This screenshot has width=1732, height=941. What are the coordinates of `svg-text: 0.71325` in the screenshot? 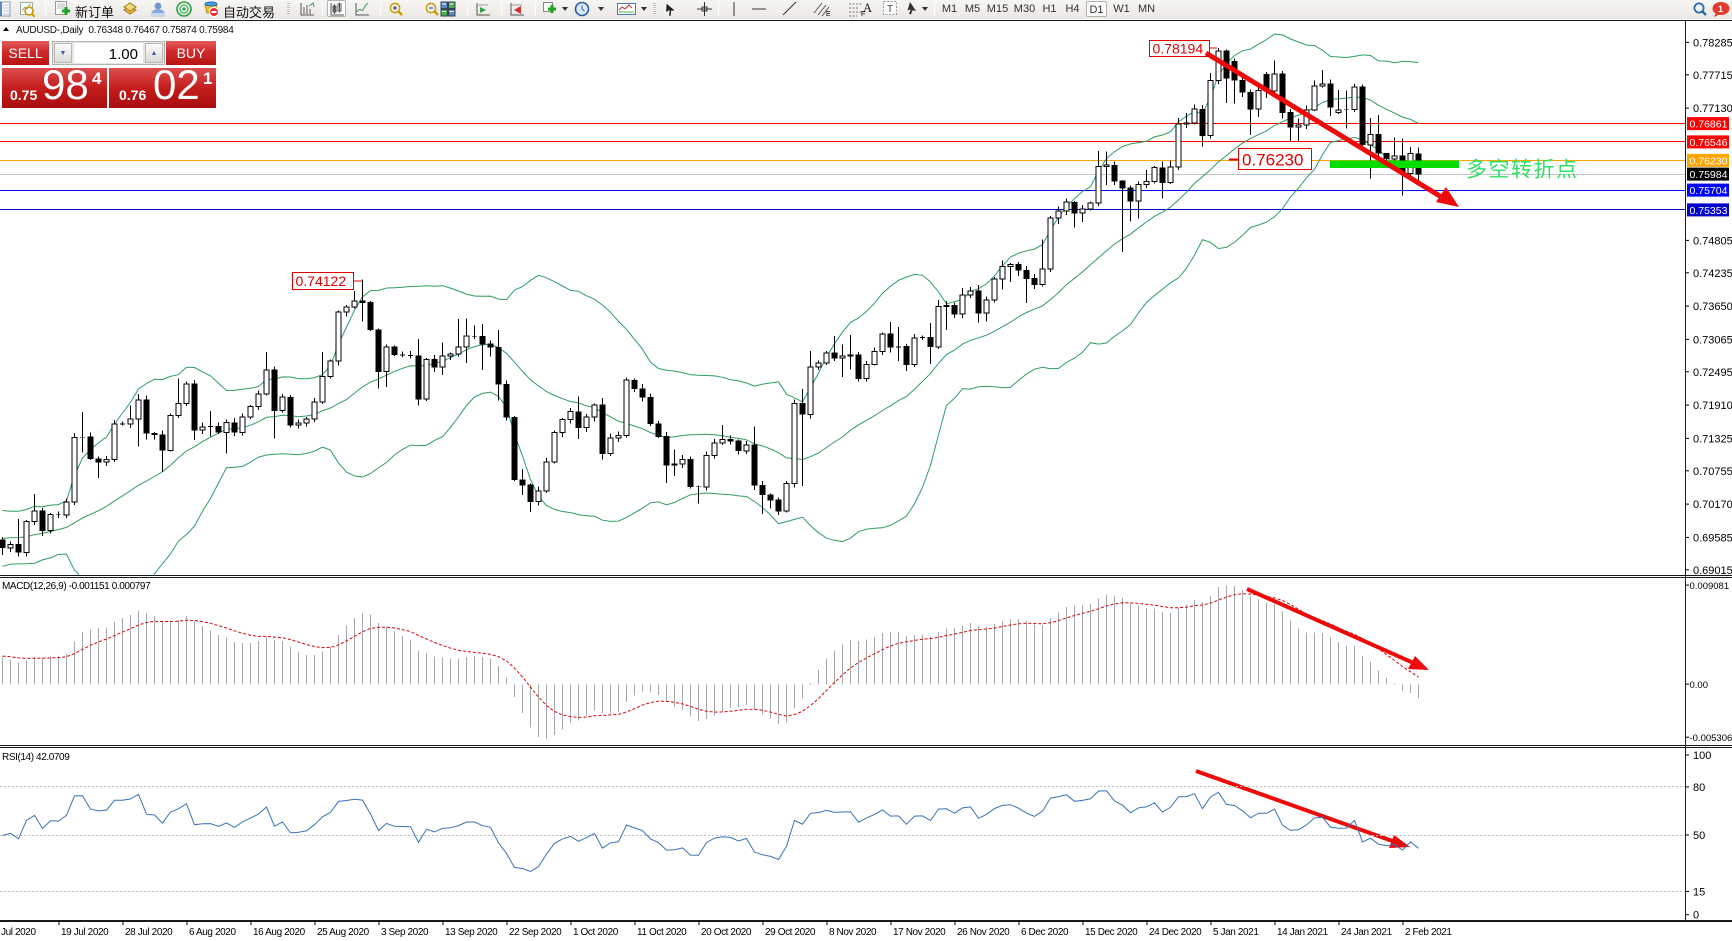 It's located at (1712, 439).